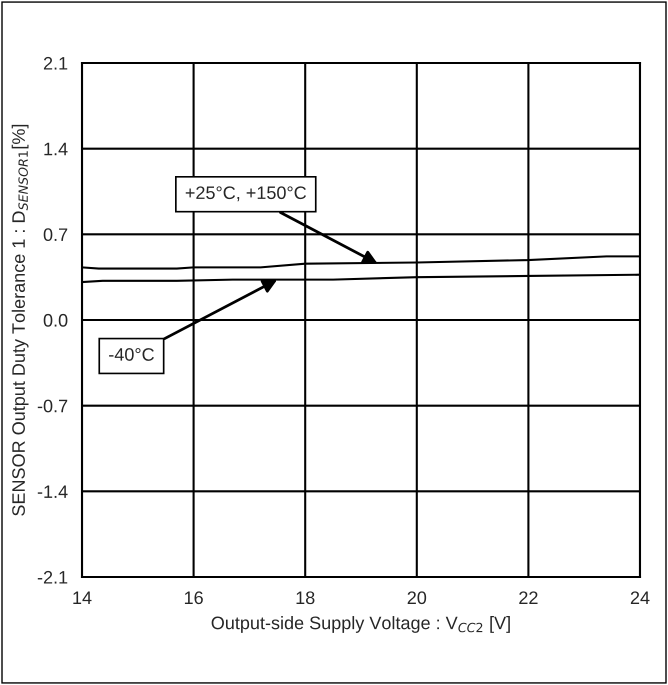  What do you see at coordinates (53, 406) in the screenshot?
I see `y-tick-label: -0.7` at bounding box center [53, 406].